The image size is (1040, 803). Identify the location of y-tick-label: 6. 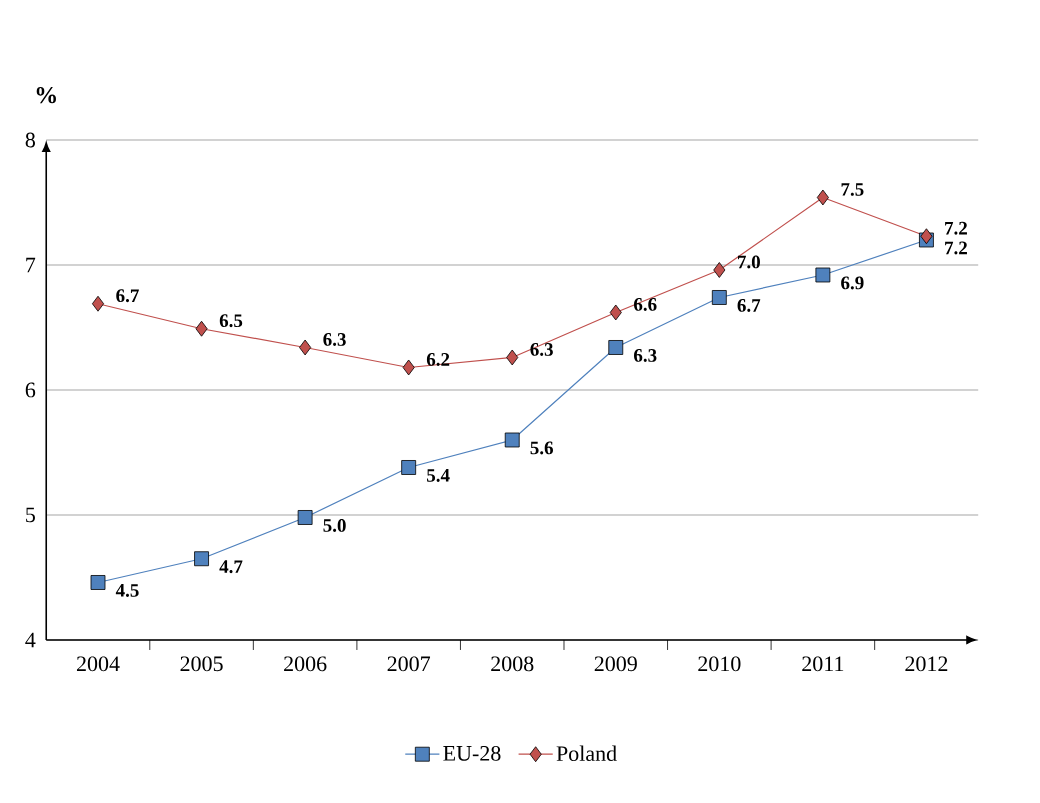
(30, 390).